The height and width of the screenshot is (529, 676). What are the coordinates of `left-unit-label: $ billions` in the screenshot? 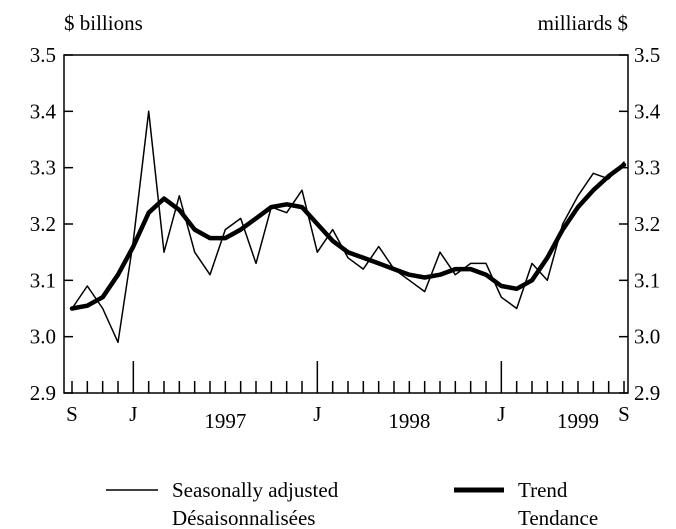 It's located at (103, 23).